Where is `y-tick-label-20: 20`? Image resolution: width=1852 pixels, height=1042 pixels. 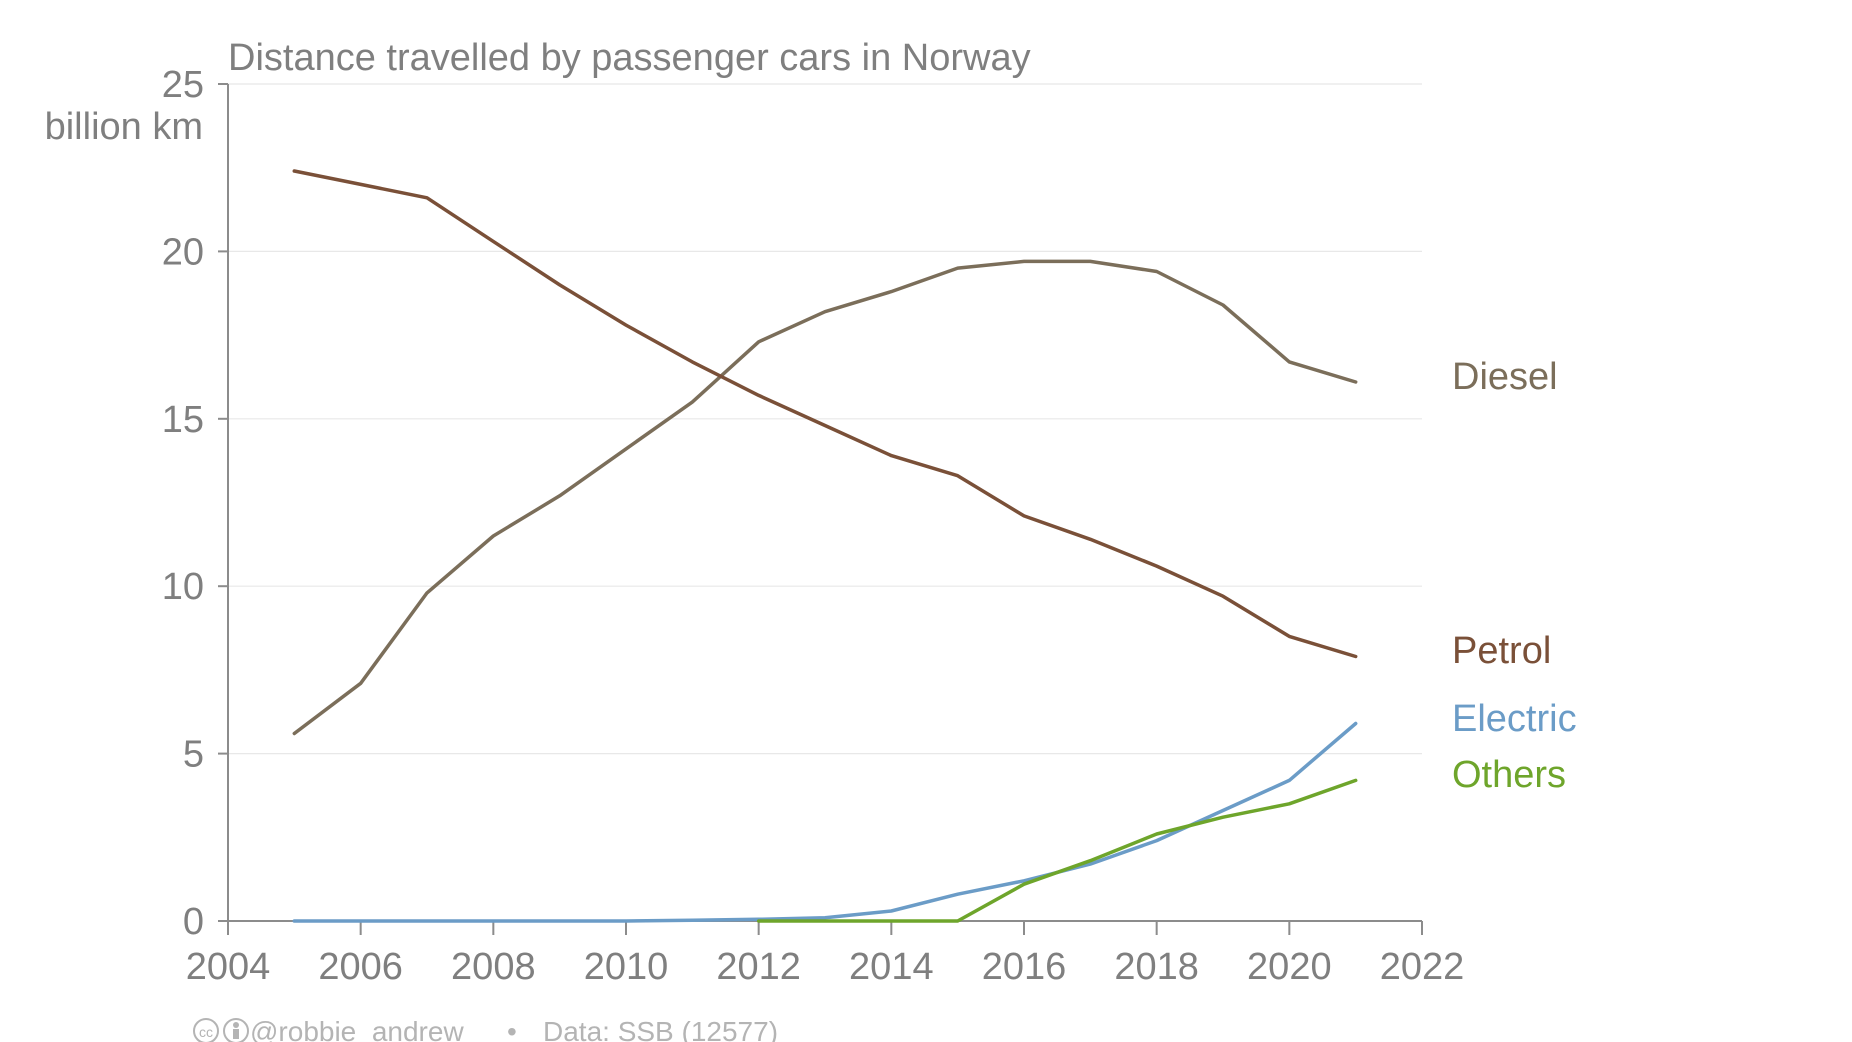
y-tick-label-20: 20 is located at coordinates (183, 252).